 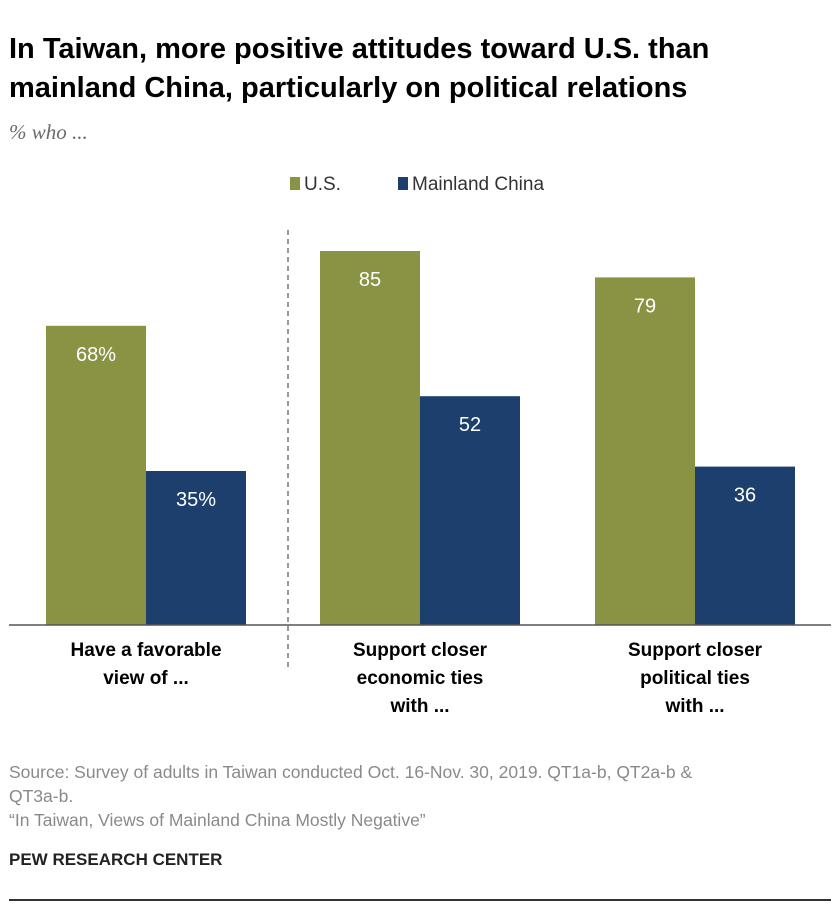 What do you see at coordinates (116, 859) in the screenshot?
I see `brand-name: PEW RESEARCH CENTER` at bounding box center [116, 859].